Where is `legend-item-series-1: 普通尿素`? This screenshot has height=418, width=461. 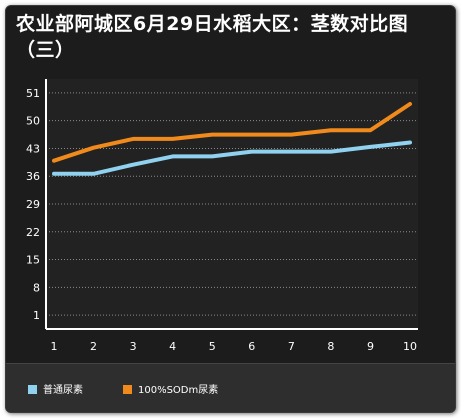 legend-item-series-1: 普通尿素 is located at coordinates (55, 391).